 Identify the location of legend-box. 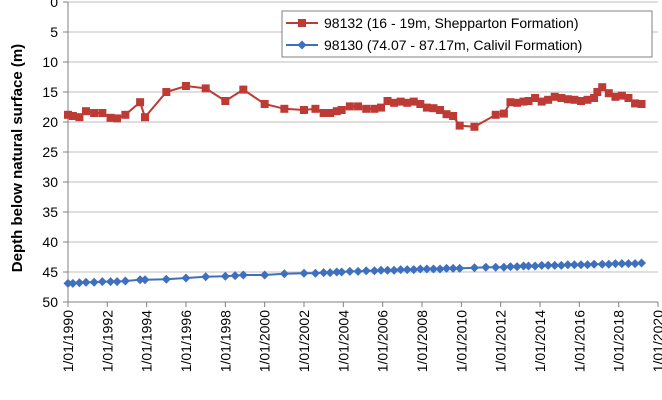
(467, 34).